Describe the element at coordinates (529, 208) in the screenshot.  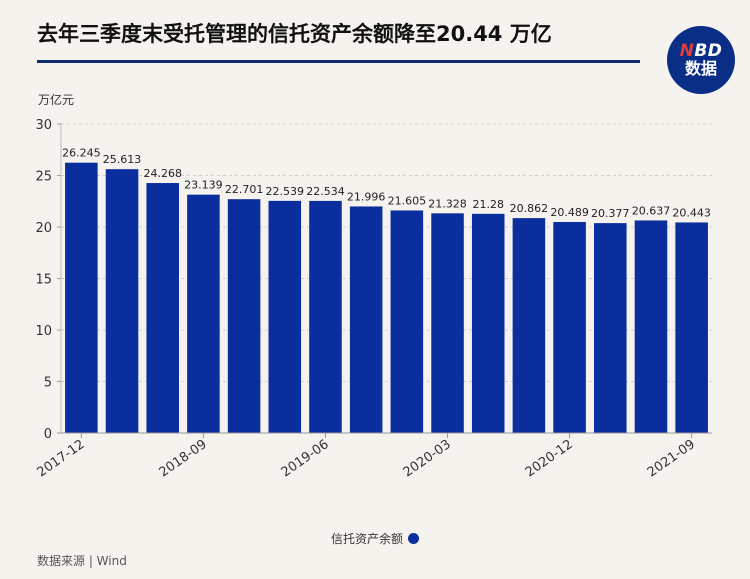
I see `bar-value-label: 20.862` at that location.